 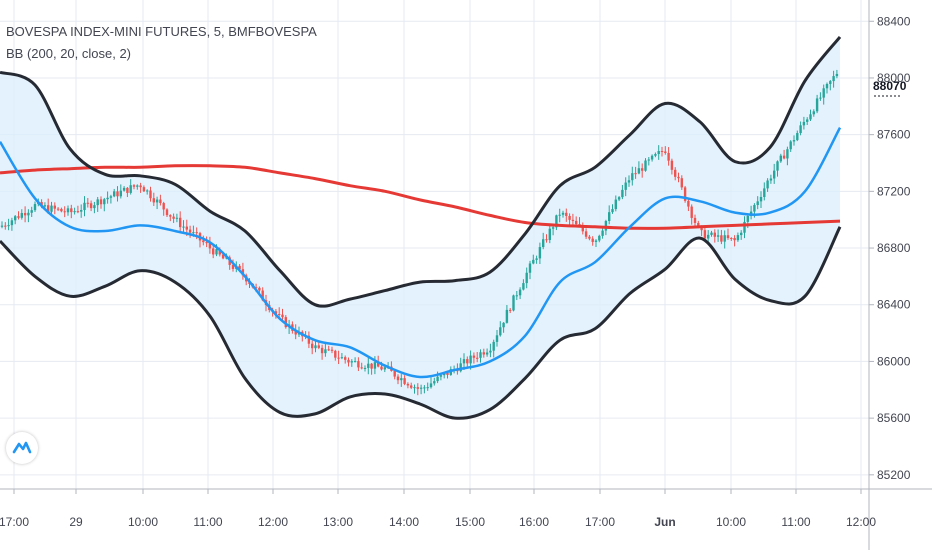 I want to click on y-tick-label: 86800, so click(x=894, y=248).